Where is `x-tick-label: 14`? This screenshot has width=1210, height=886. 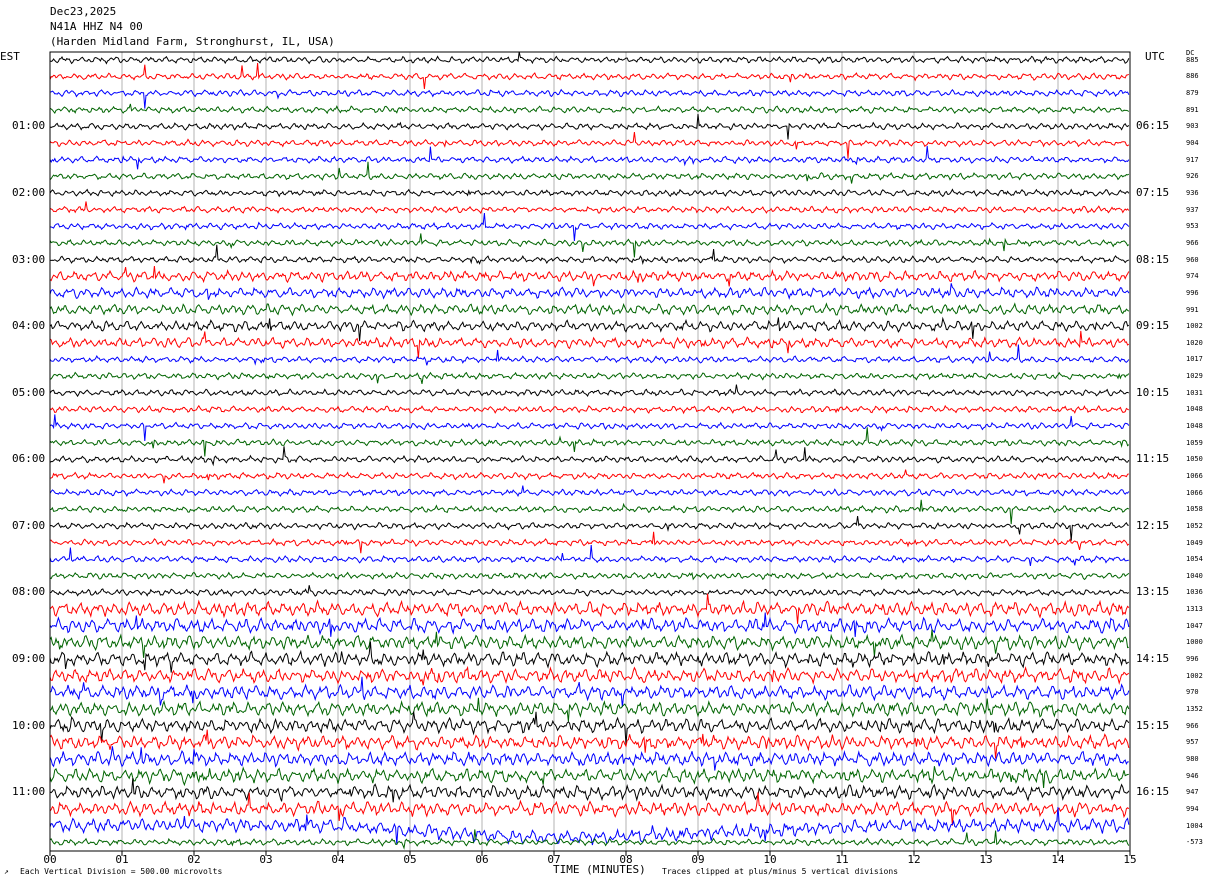
x-tick-label: 14 is located at coordinates (1058, 859).